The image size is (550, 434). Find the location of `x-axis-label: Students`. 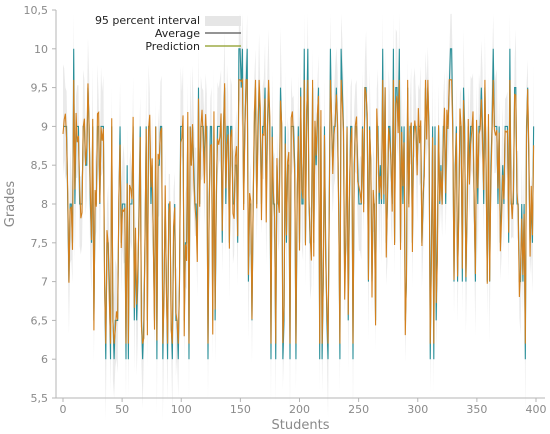

x-axis-label: Students is located at coordinates (301, 425).